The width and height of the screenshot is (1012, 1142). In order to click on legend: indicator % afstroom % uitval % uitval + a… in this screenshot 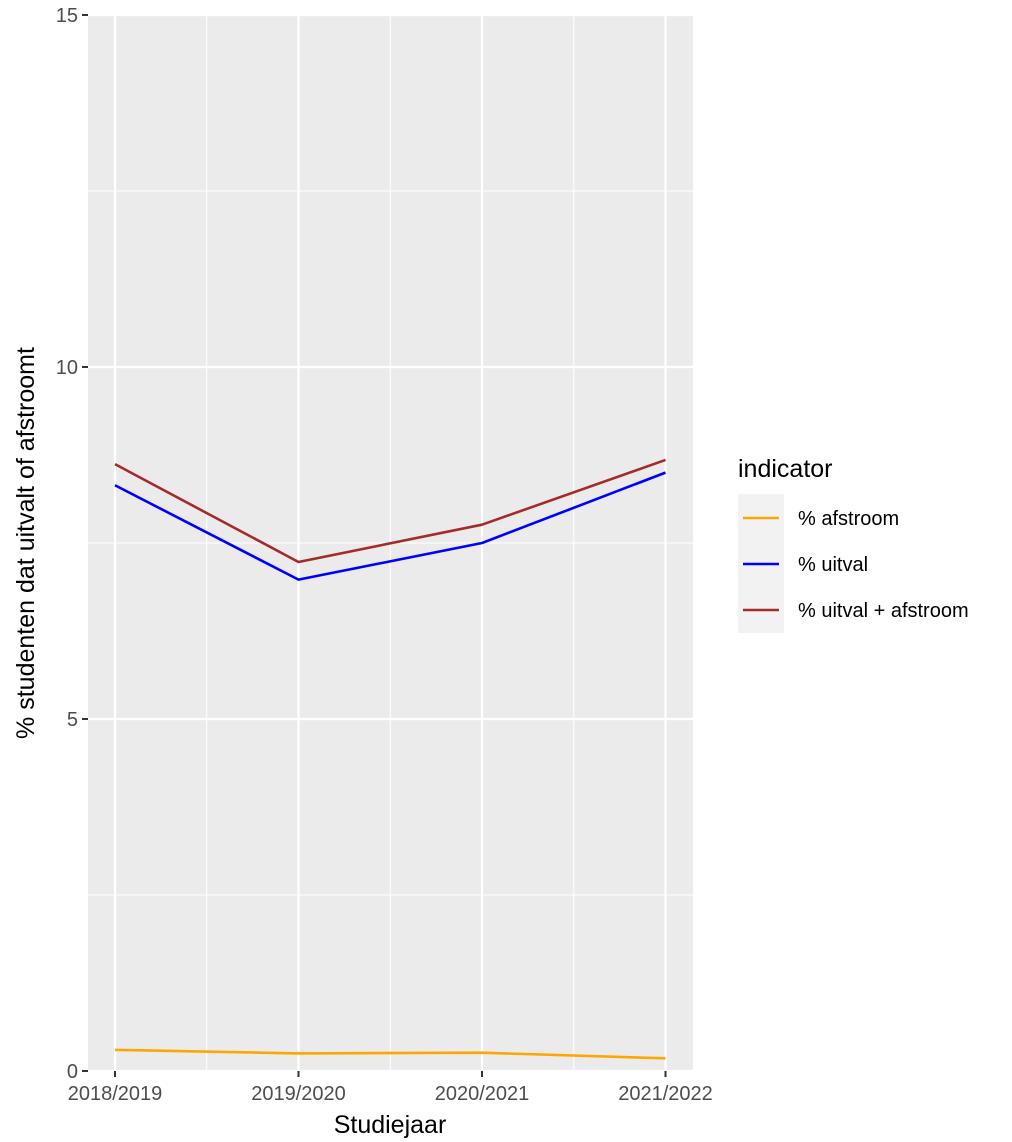, I will do `click(853, 544)`.